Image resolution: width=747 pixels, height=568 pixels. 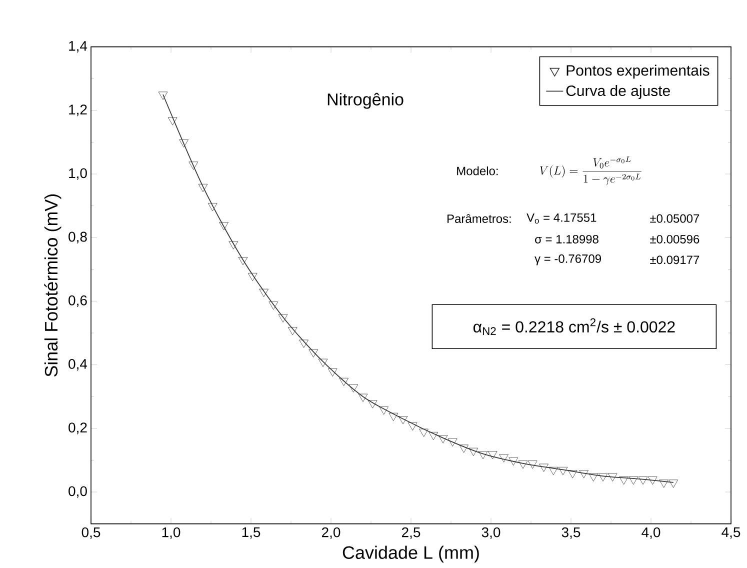 I want to click on annotation: σ = 1.18998, so click(x=566, y=239).